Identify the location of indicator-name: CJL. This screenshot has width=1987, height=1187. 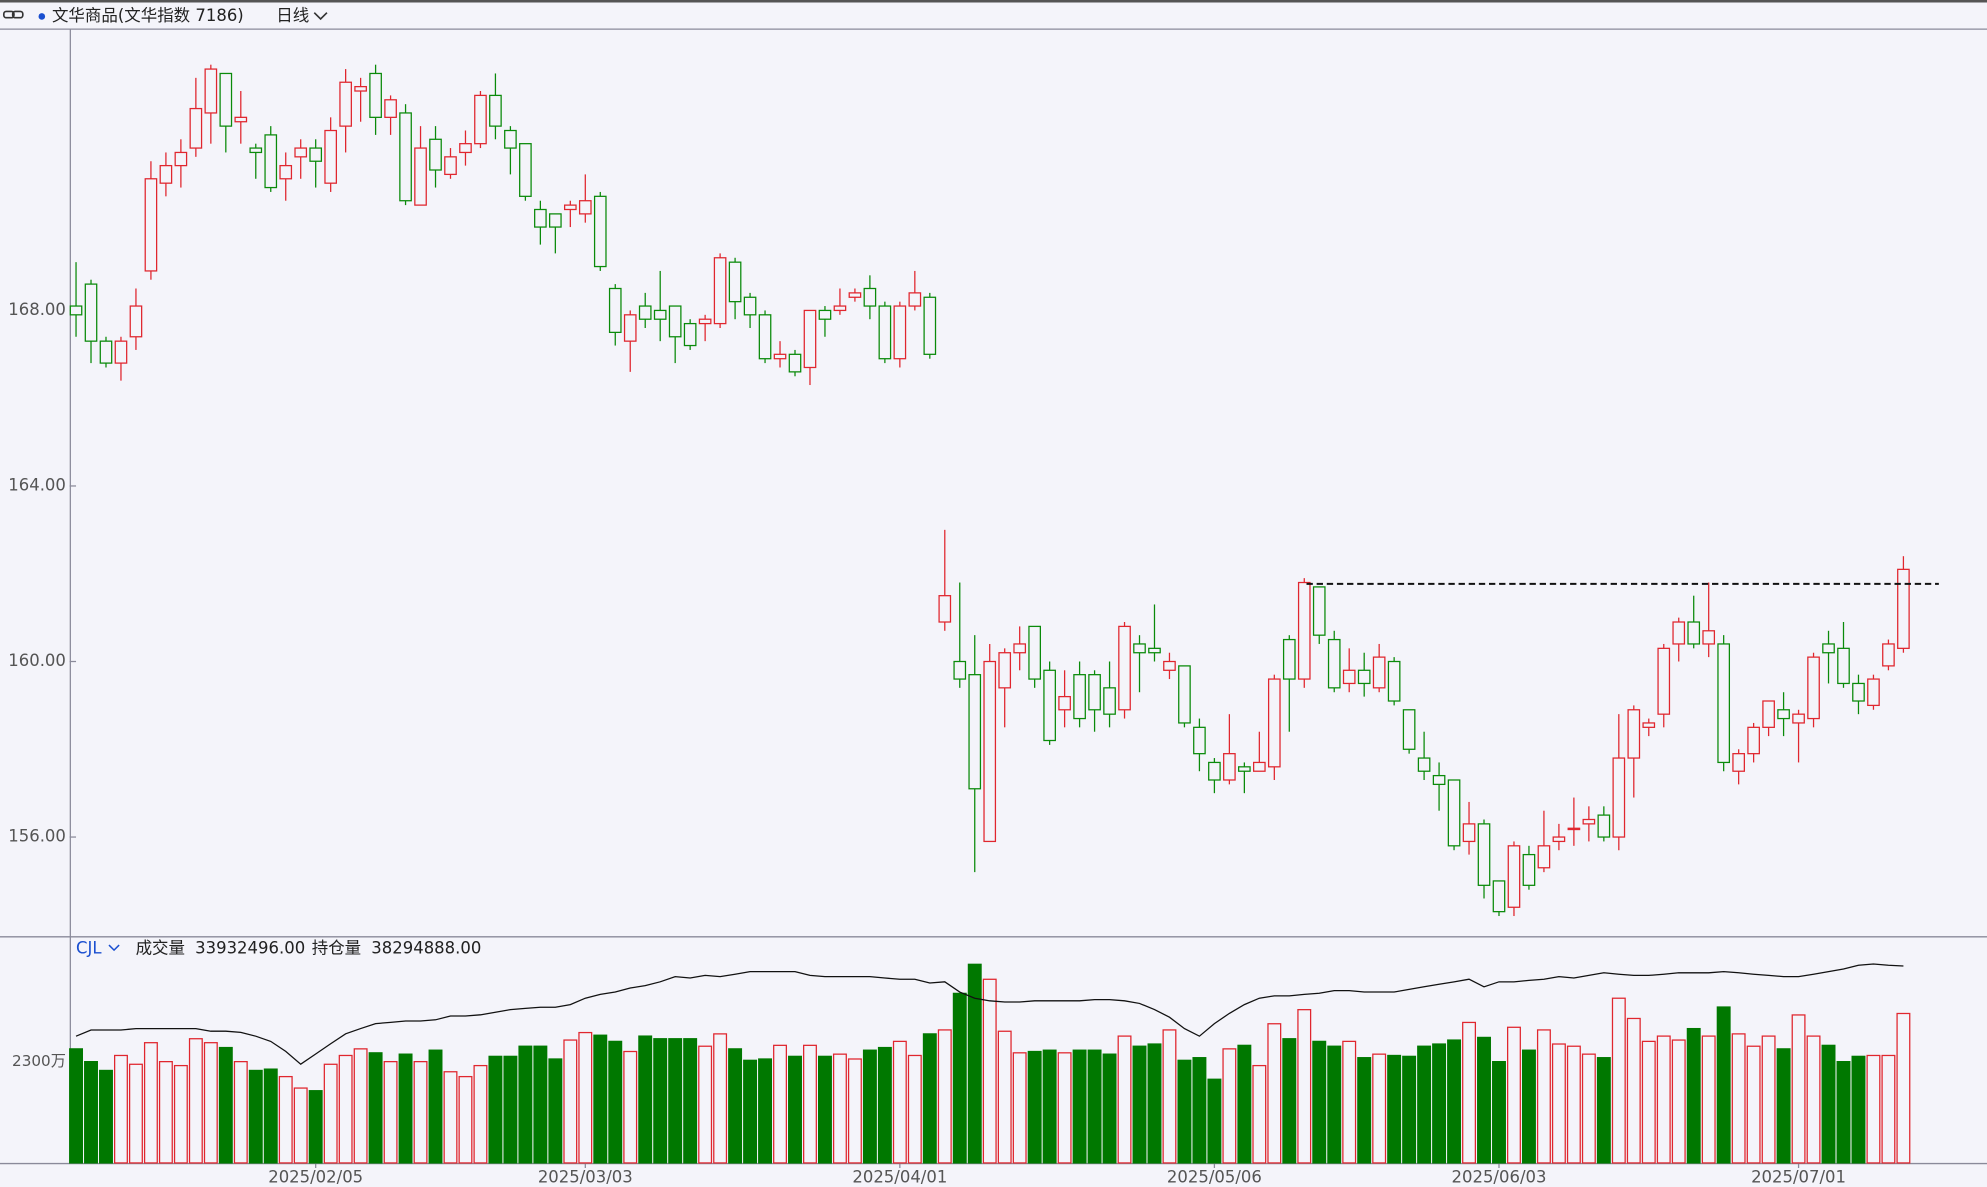
(89, 947).